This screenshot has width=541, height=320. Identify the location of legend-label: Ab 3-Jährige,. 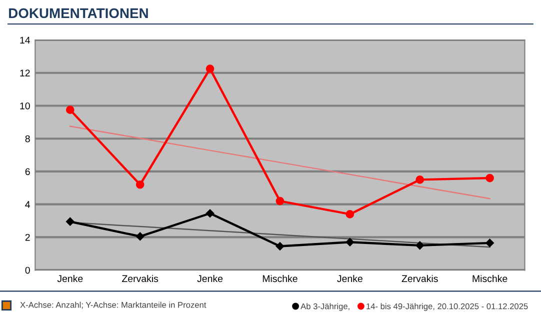
(325, 307).